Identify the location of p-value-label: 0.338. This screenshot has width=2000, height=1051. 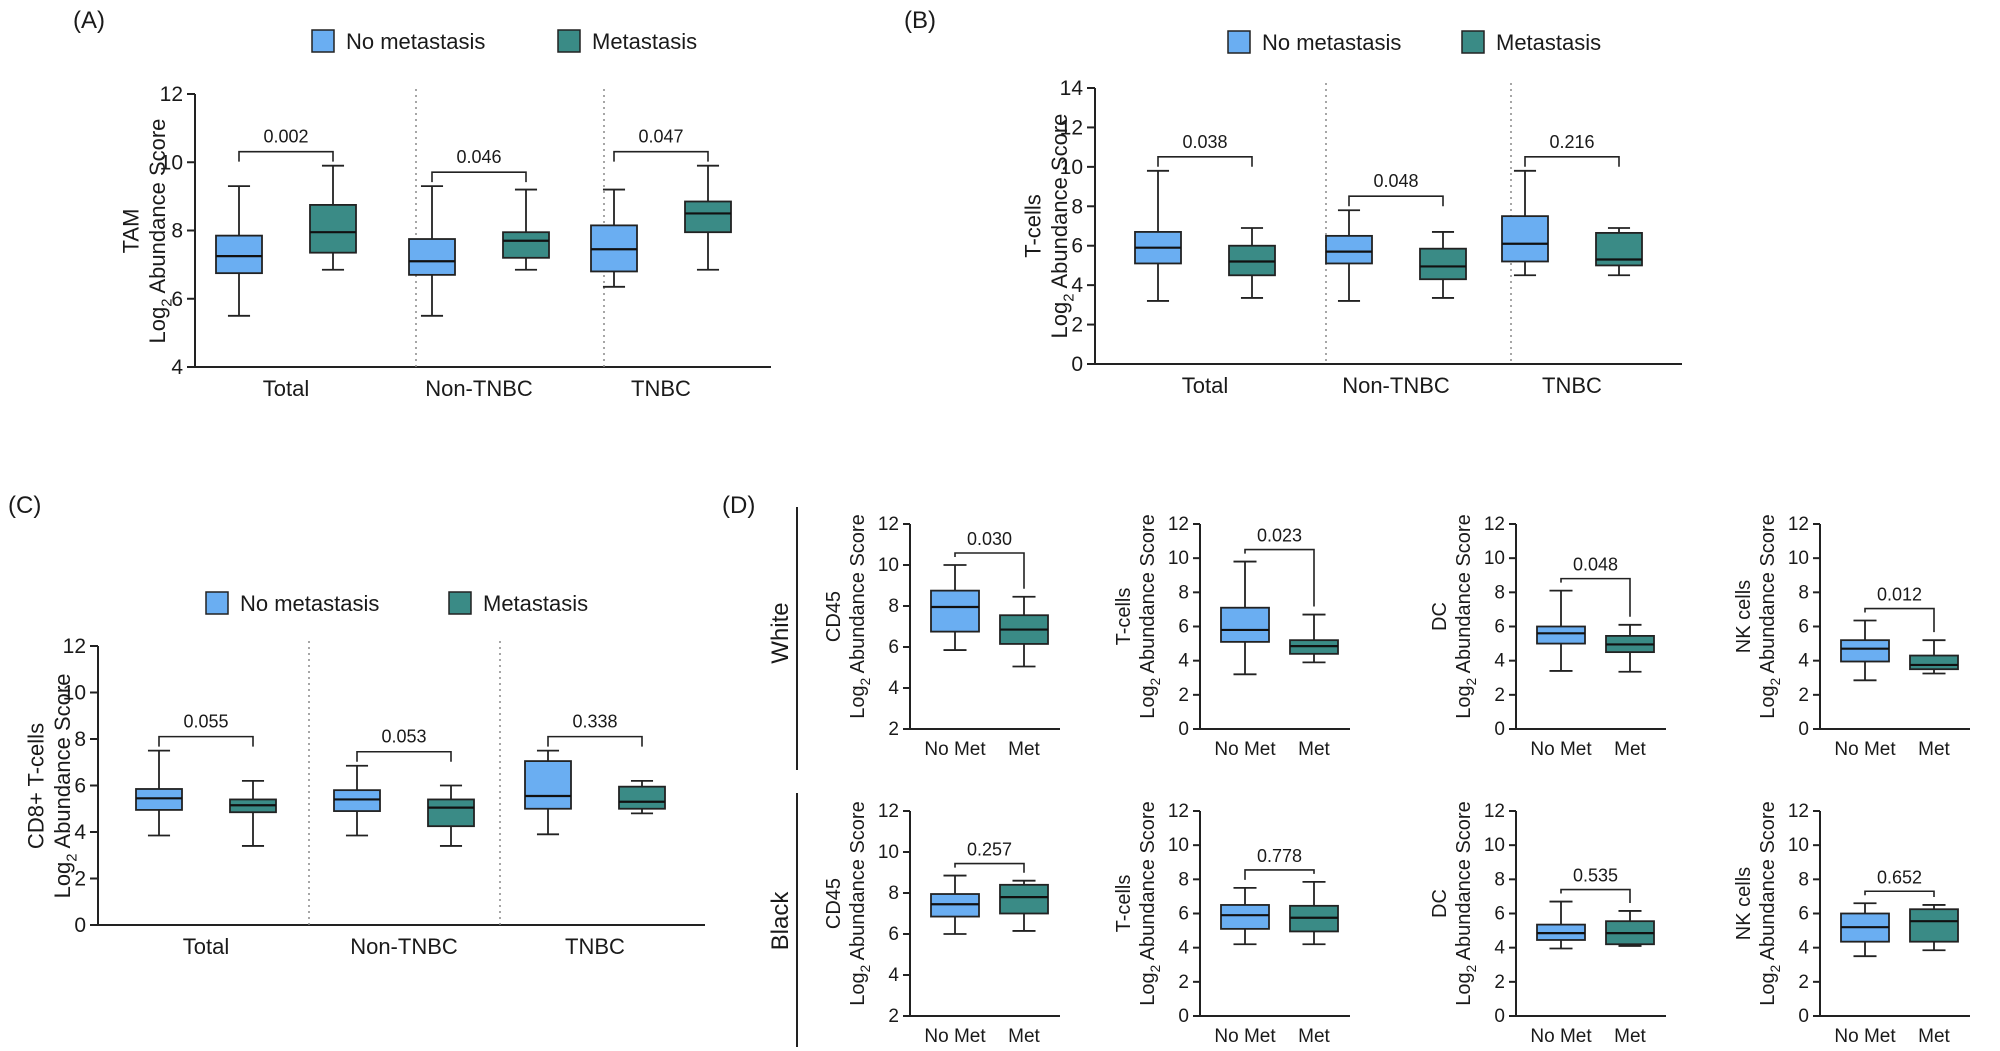
(594, 722).